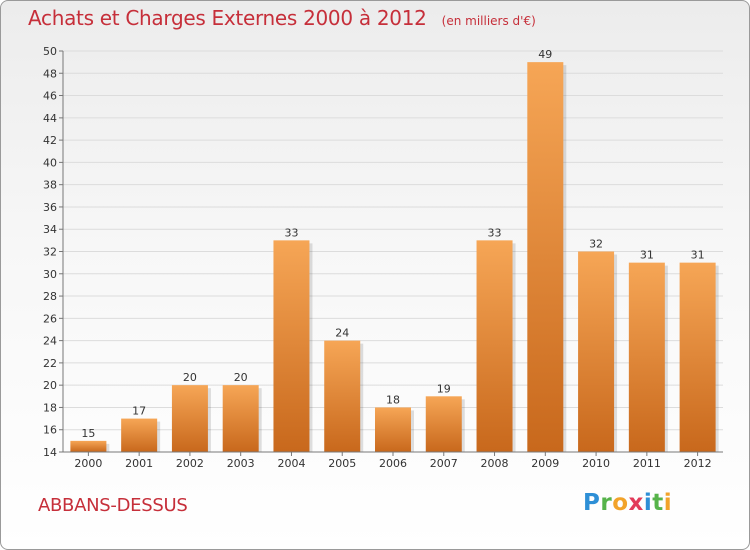  What do you see at coordinates (50, 140) in the screenshot?
I see `y-tick-label: 42` at bounding box center [50, 140].